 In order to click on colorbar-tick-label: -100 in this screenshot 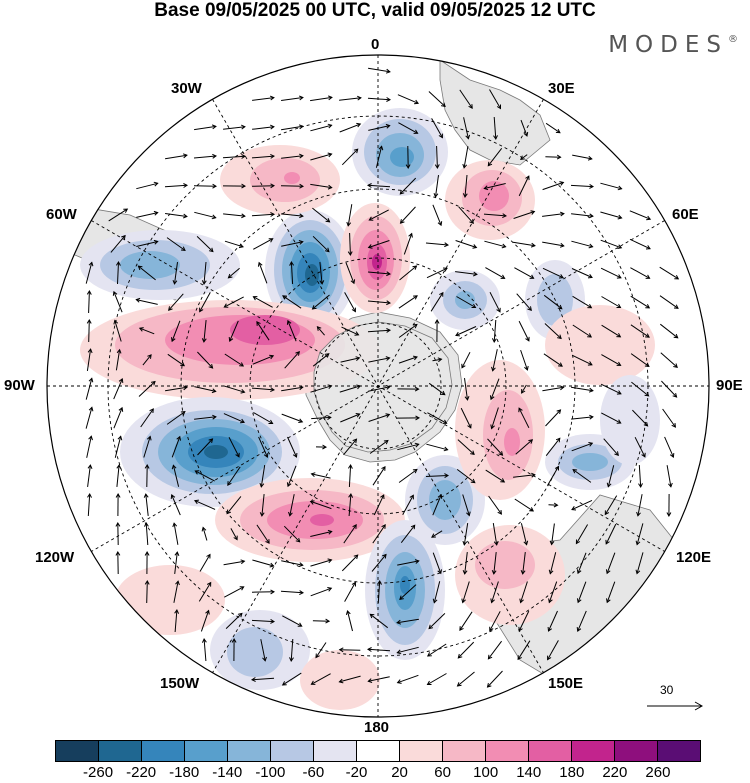, I will do `click(270, 772)`.